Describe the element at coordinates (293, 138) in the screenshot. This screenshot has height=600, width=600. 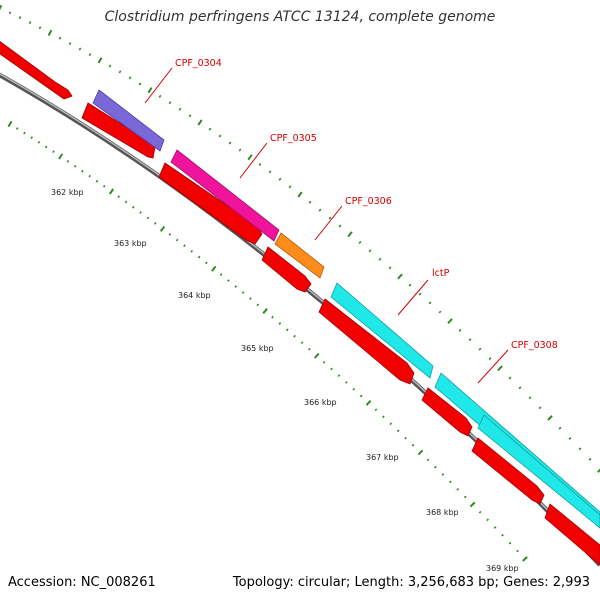
I see `gene-label-cpf-0305: CPF_0305` at that location.